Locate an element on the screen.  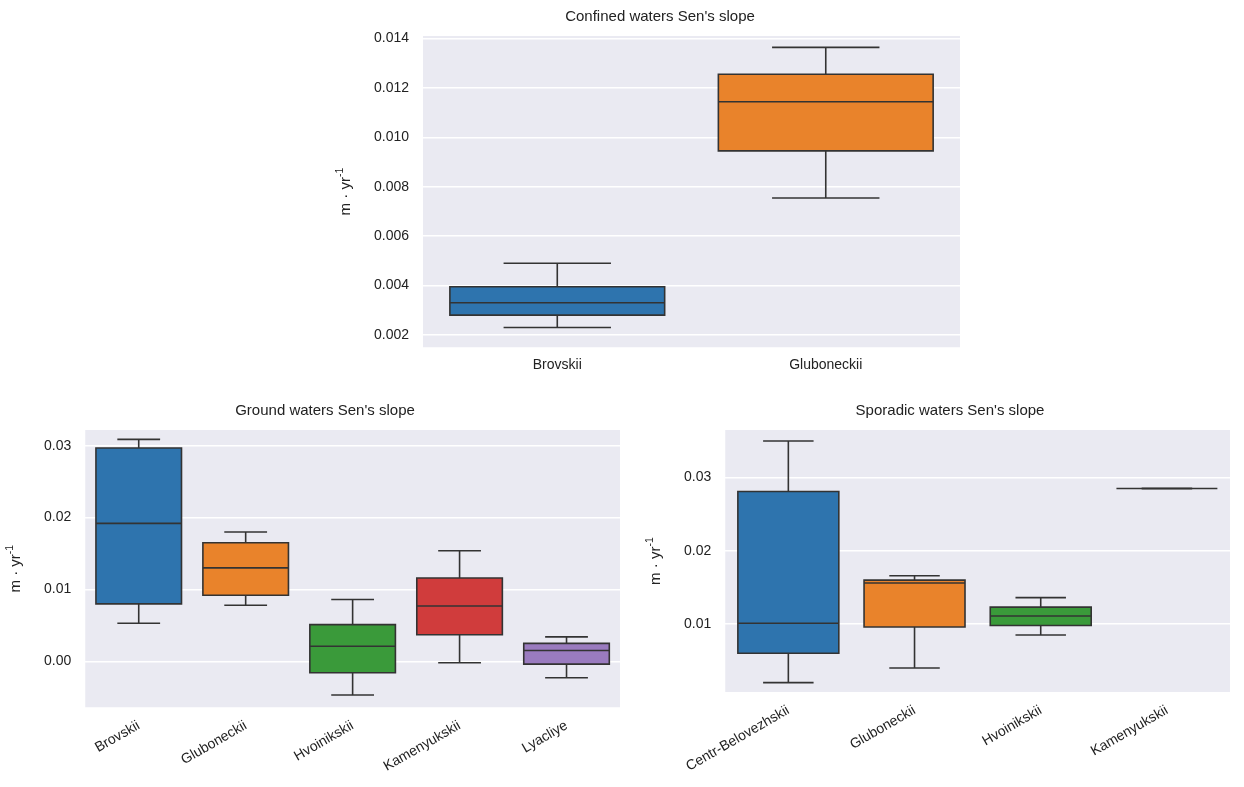
chart-title: Sporadic waters Sen's slope is located at coordinates (950, 410).